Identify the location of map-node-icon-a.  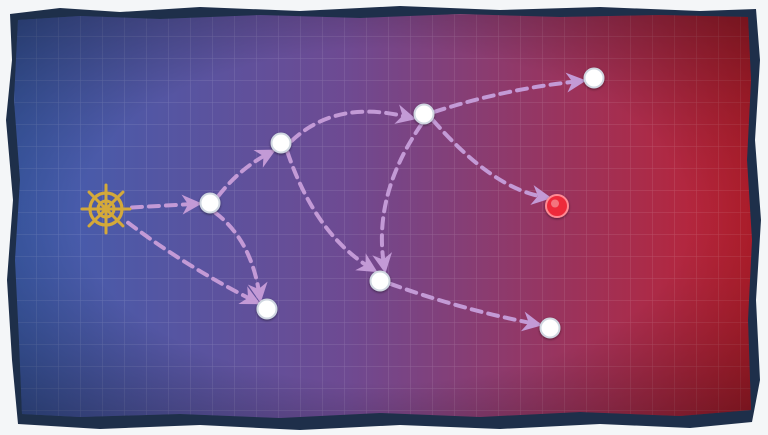
(210, 203).